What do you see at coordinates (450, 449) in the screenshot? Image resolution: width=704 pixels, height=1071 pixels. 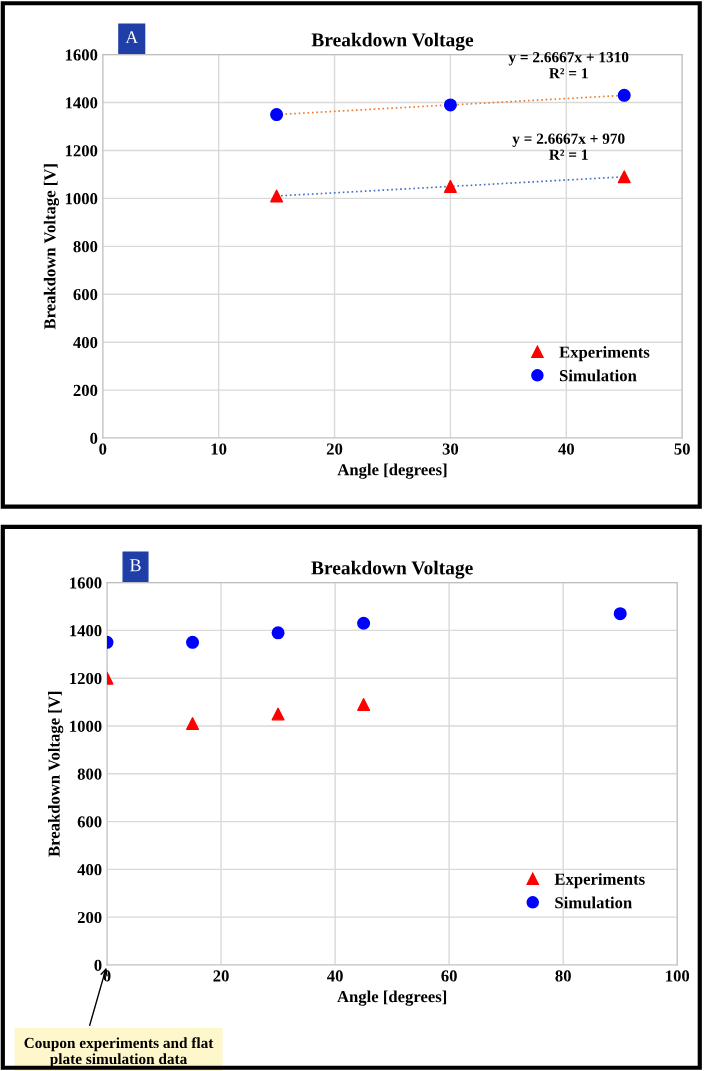 I see `x-tick-label: 30` at bounding box center [450, 449].